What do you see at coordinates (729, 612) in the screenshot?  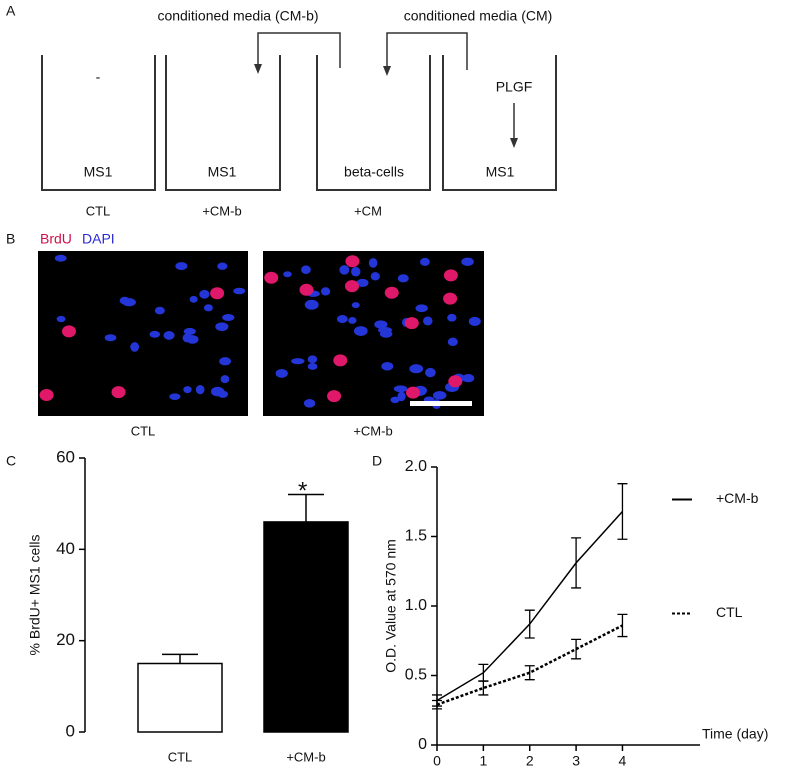 I see `legend-label: CTL` at bounding box center [729, 612].